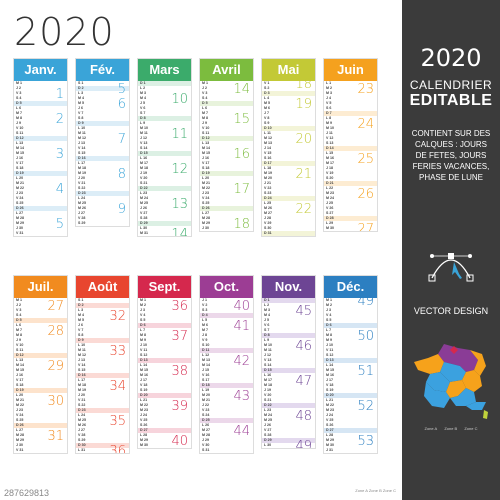  What do you see at coordinates (288, 148) in the screenshot?
I see `day-row: J 14` at bounding box center [288, 148].